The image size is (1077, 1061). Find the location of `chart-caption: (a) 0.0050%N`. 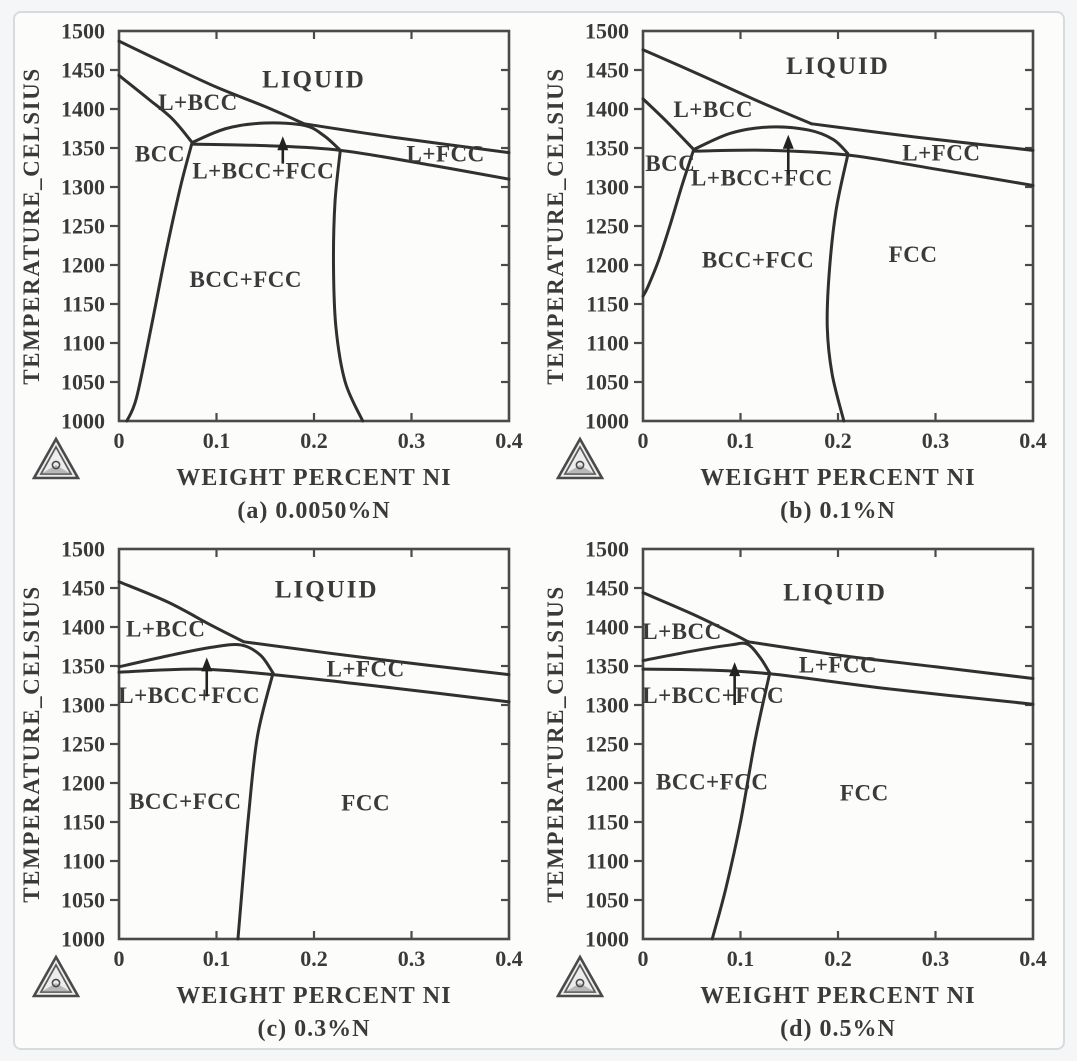

chart-caption: (a) 0.0050%N is located at coordinates (313, 511).